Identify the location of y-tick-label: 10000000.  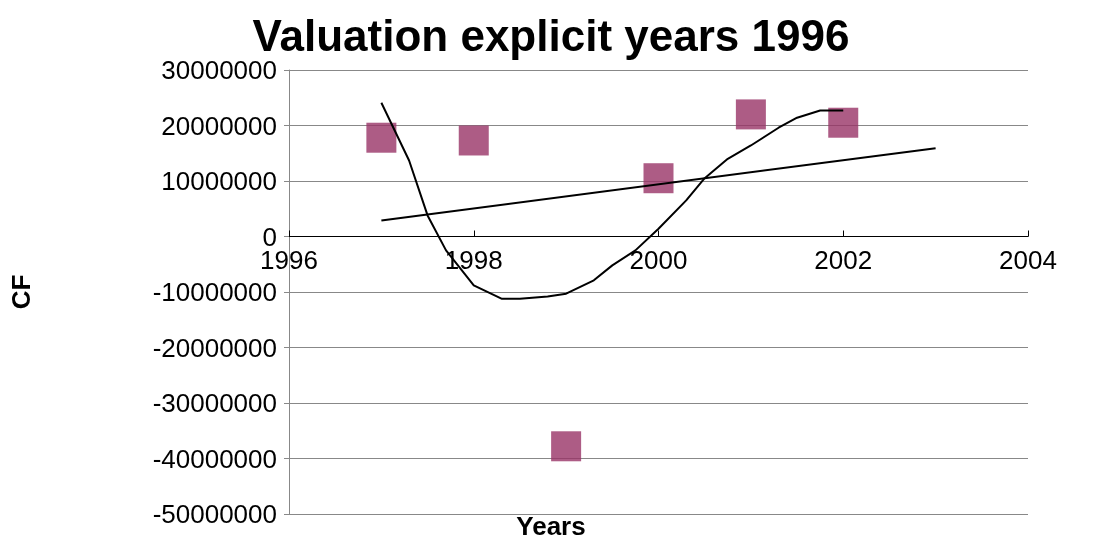
(219, 181).